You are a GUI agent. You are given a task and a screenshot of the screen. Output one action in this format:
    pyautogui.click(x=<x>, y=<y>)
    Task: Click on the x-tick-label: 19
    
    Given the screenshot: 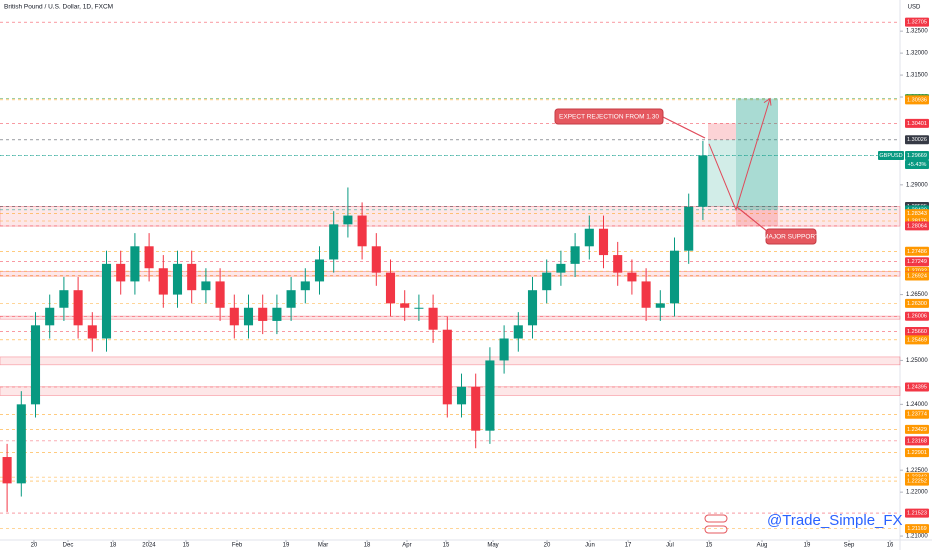 What is the action you would take?
    pyautogui.click(x=286, y=546)
    